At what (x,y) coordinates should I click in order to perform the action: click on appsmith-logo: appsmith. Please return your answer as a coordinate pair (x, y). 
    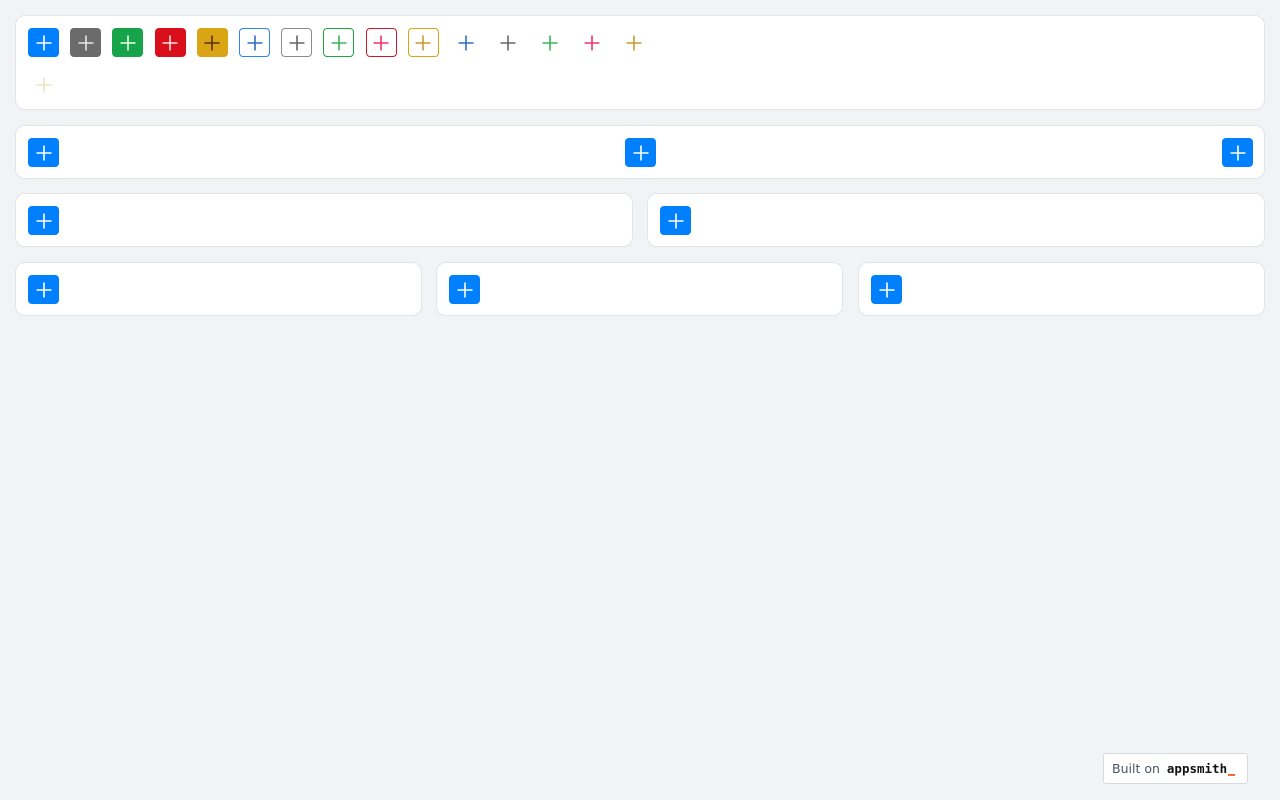
    Looking at the image, I should click on (1201, 768).